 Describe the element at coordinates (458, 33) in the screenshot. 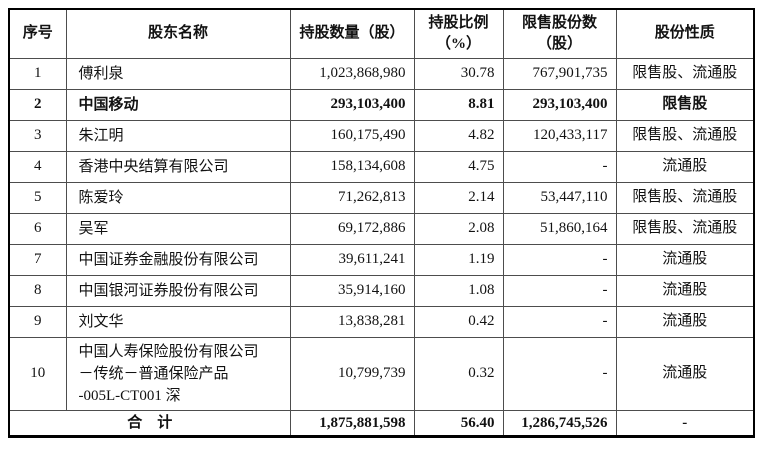

I see `col-header-percentage: 持股比例 （%）` at that location.